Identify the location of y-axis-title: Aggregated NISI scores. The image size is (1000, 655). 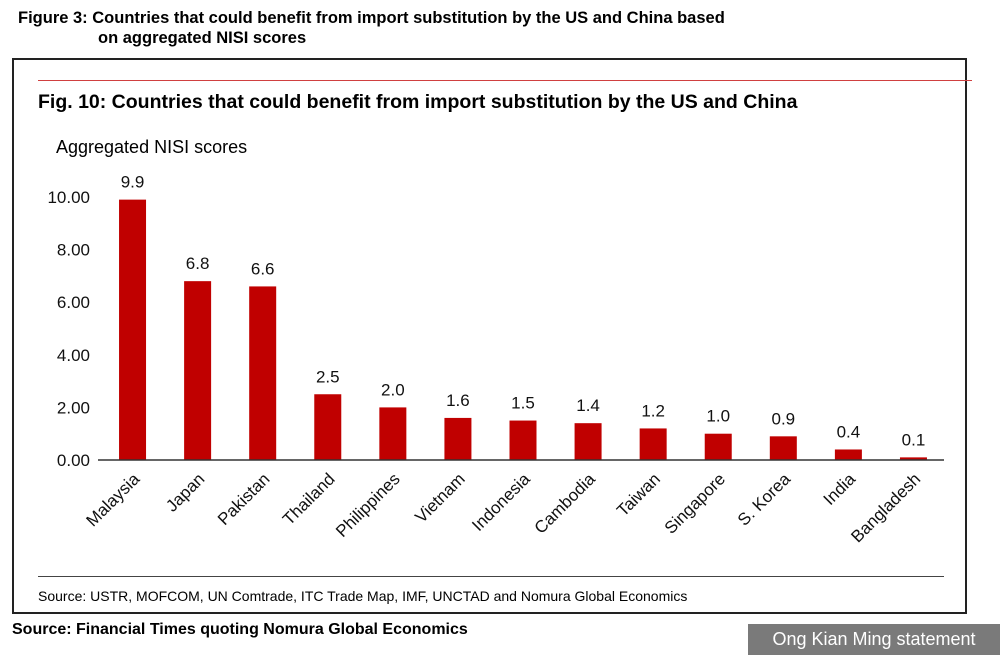
(152, 147).